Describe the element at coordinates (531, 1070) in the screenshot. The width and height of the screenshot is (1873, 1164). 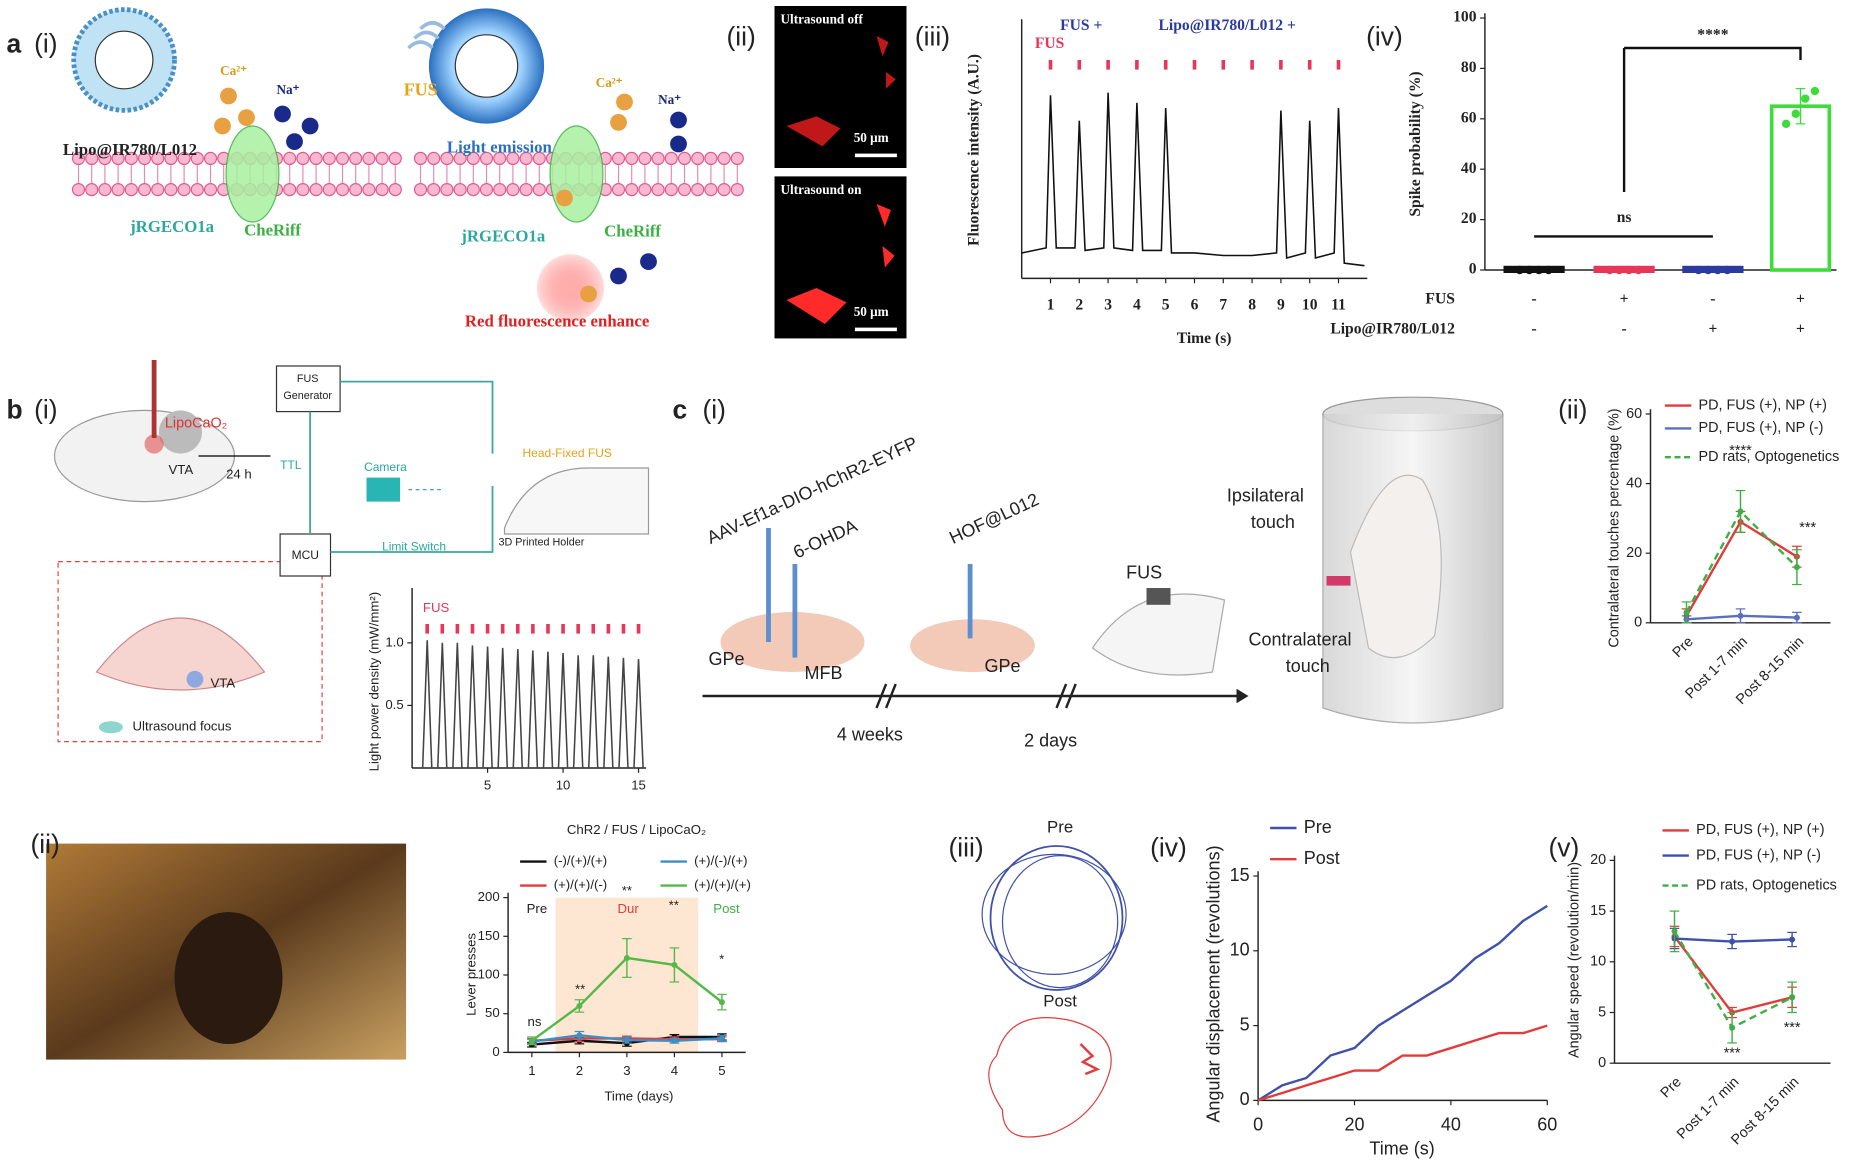
I see `x-tick-label: 1` at that location.